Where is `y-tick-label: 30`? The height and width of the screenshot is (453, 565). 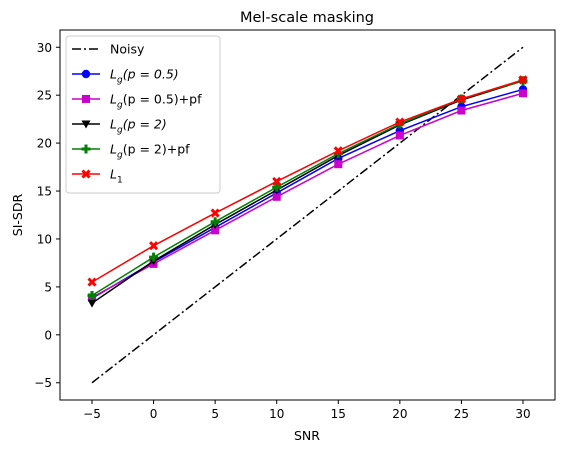 y-tick-label: 30 is located at coordinates (44, 48).